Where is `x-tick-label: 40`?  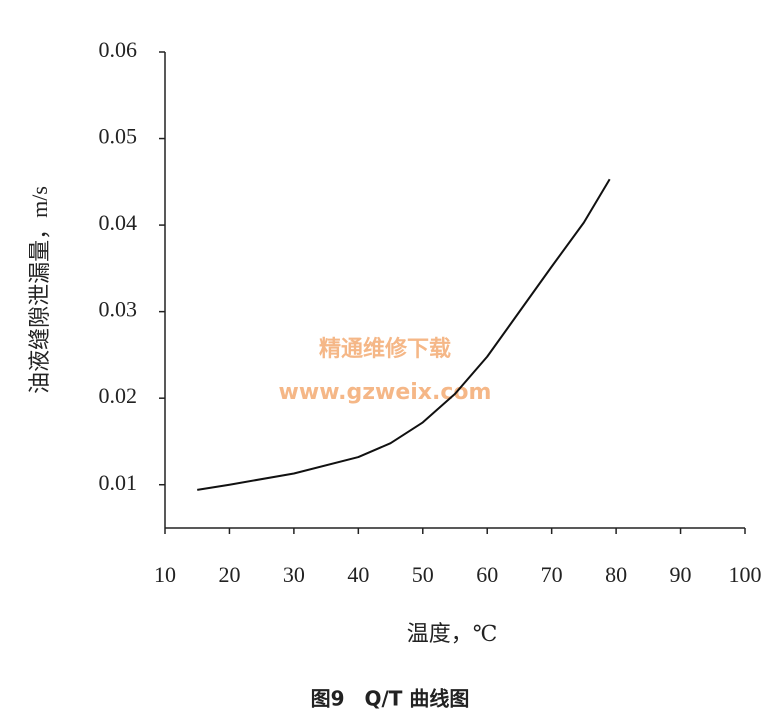
x-tick-label: 40 is located at coordinates (358, 574).